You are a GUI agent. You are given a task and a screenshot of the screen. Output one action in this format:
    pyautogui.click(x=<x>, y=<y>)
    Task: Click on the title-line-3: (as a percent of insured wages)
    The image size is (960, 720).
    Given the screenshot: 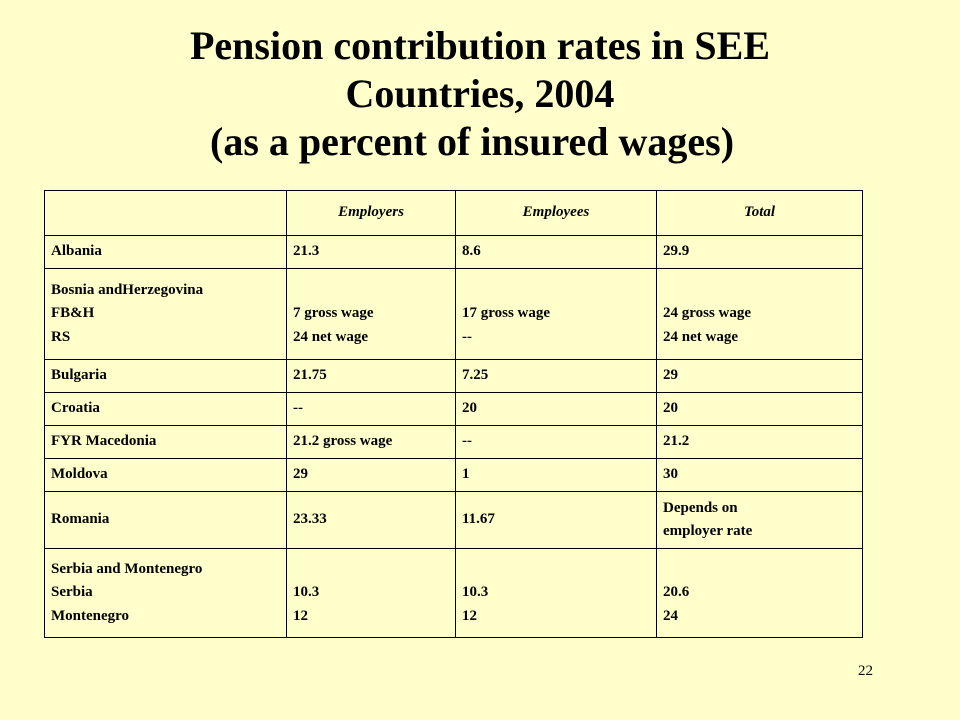 What is the action you would take?
    pyautogui.click(x=472, y=141)
    